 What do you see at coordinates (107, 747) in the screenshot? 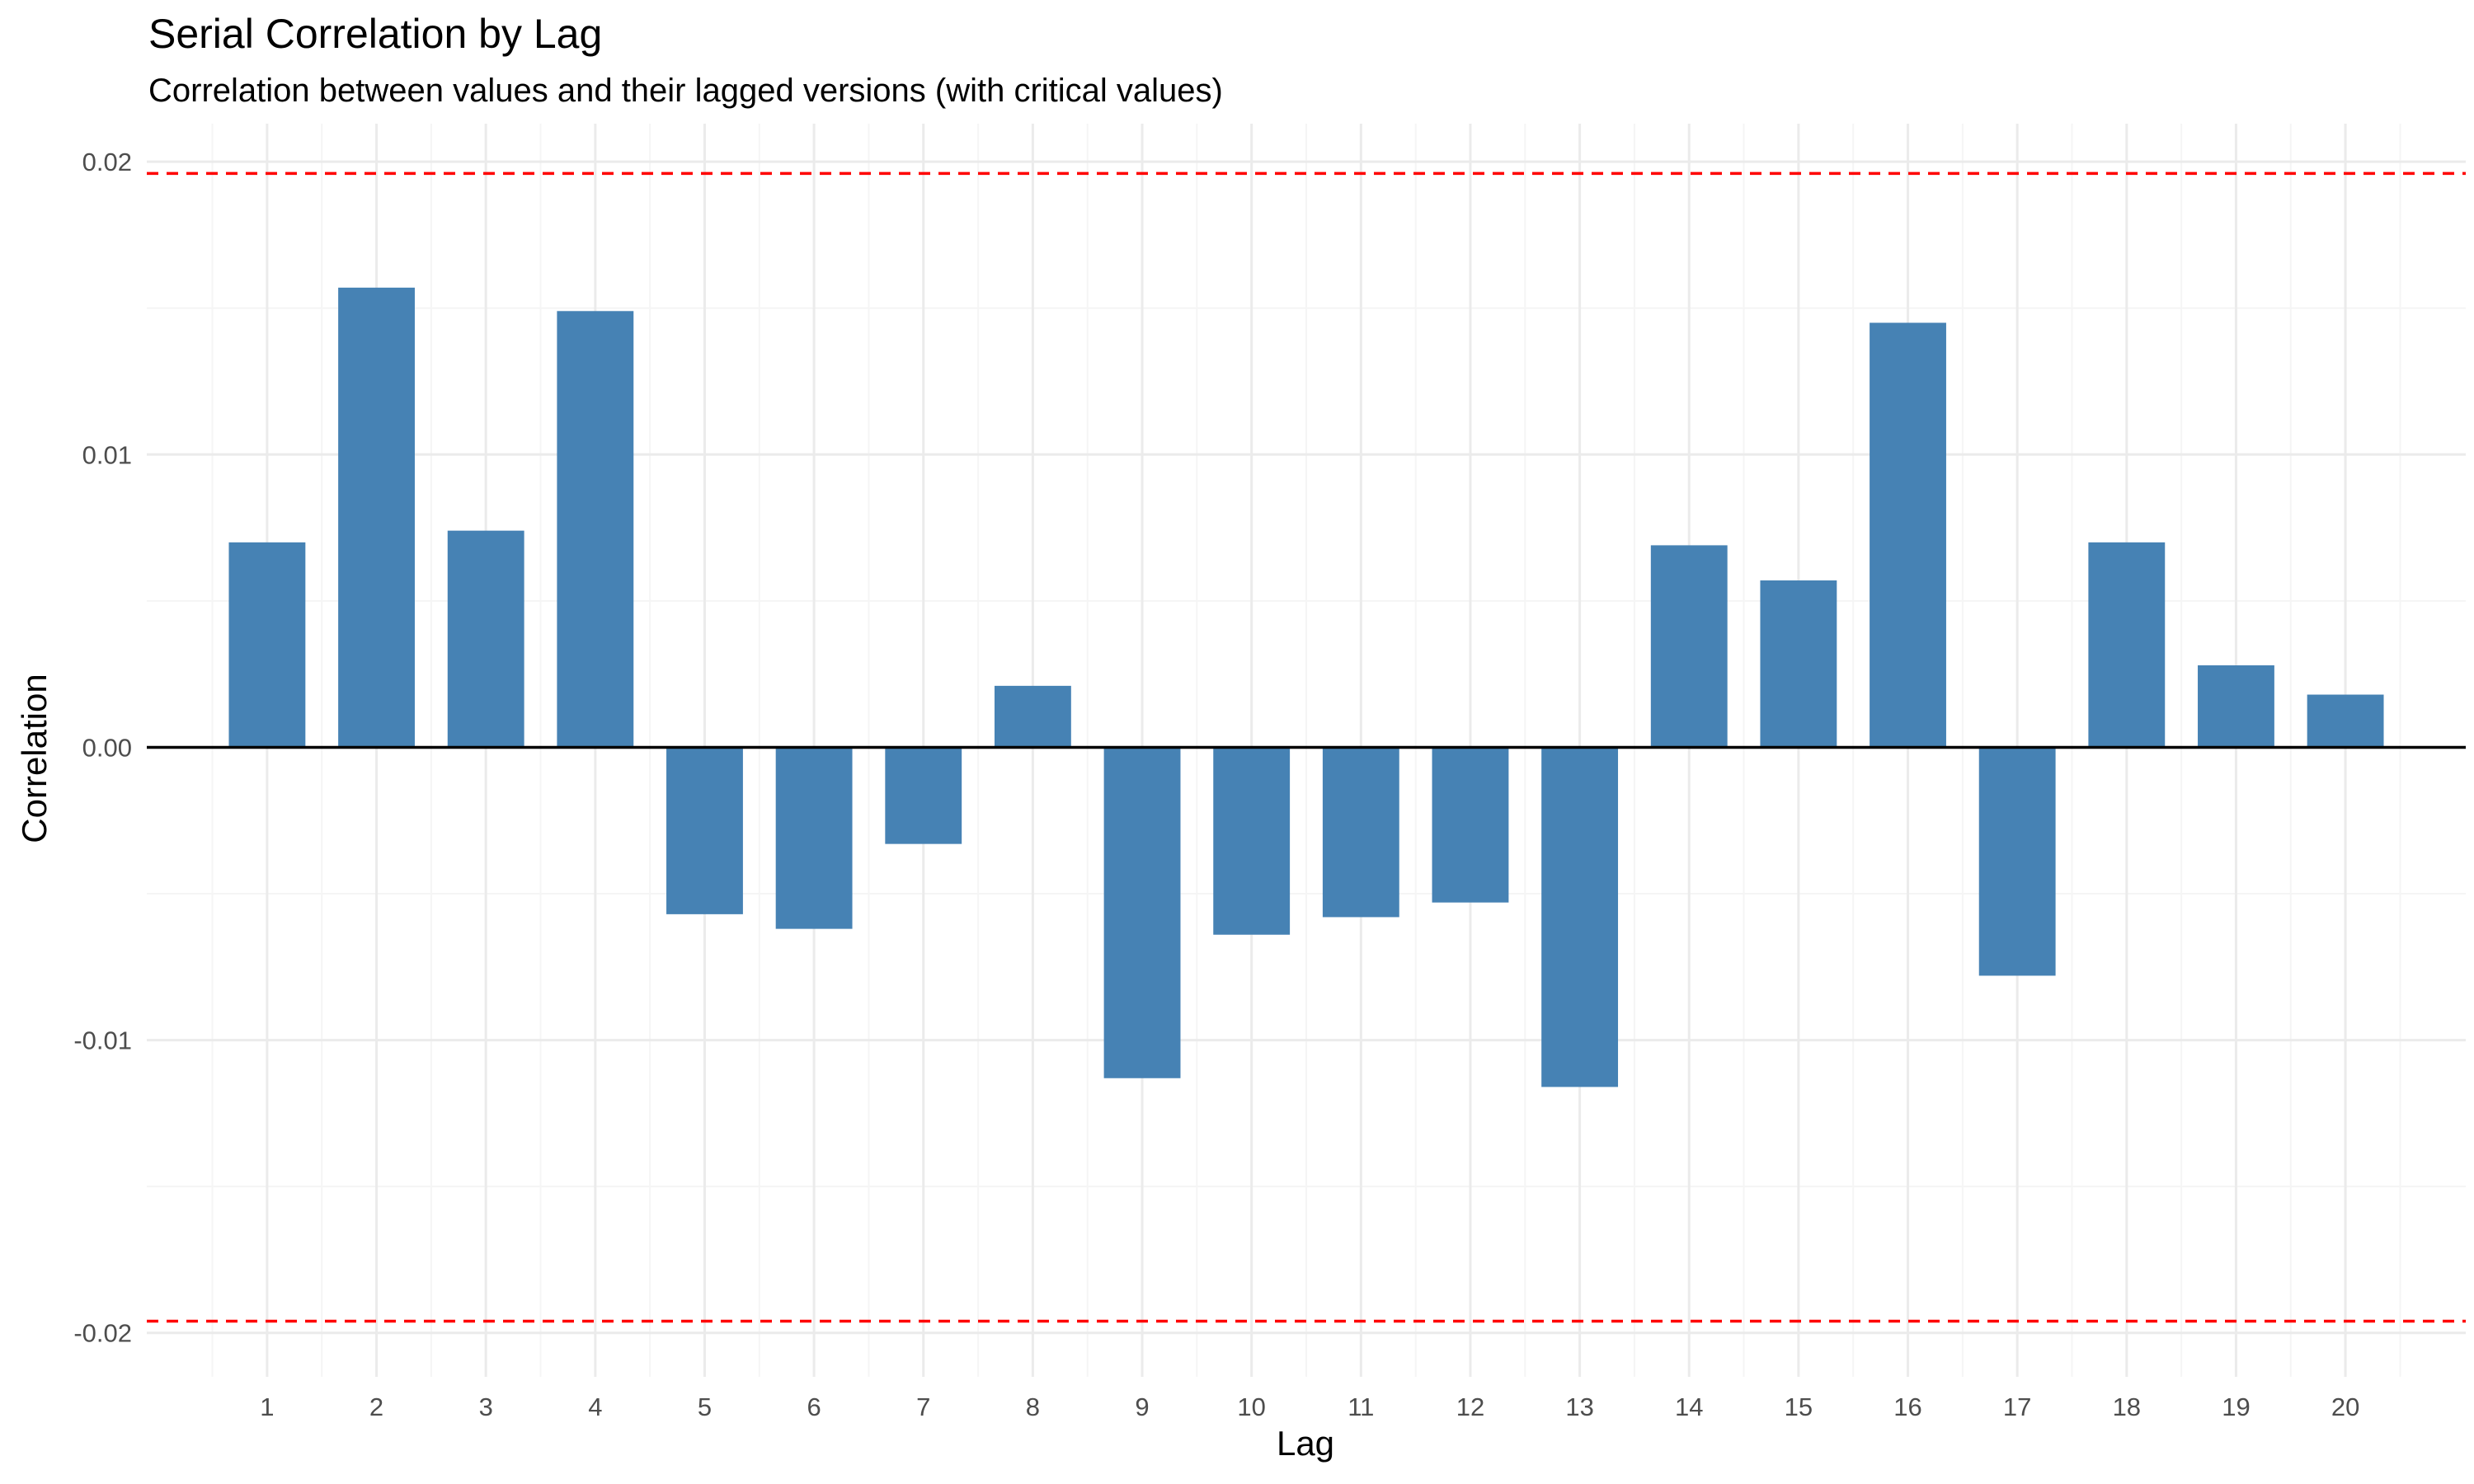
I see `y-tick-label: 0.00` at bounding box center [107, 747].